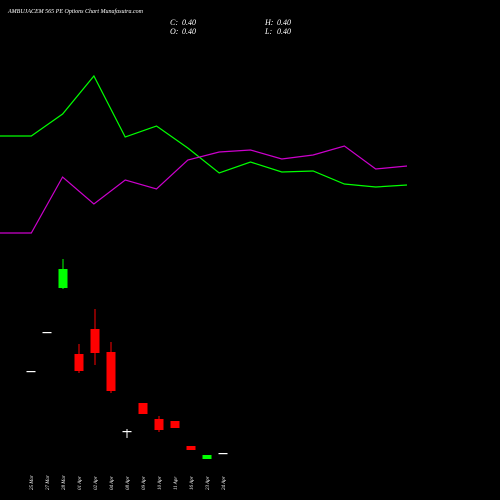 The image size is (500, 500). I want to click on x-tick-label: 04 Apr, so click(112, 483).